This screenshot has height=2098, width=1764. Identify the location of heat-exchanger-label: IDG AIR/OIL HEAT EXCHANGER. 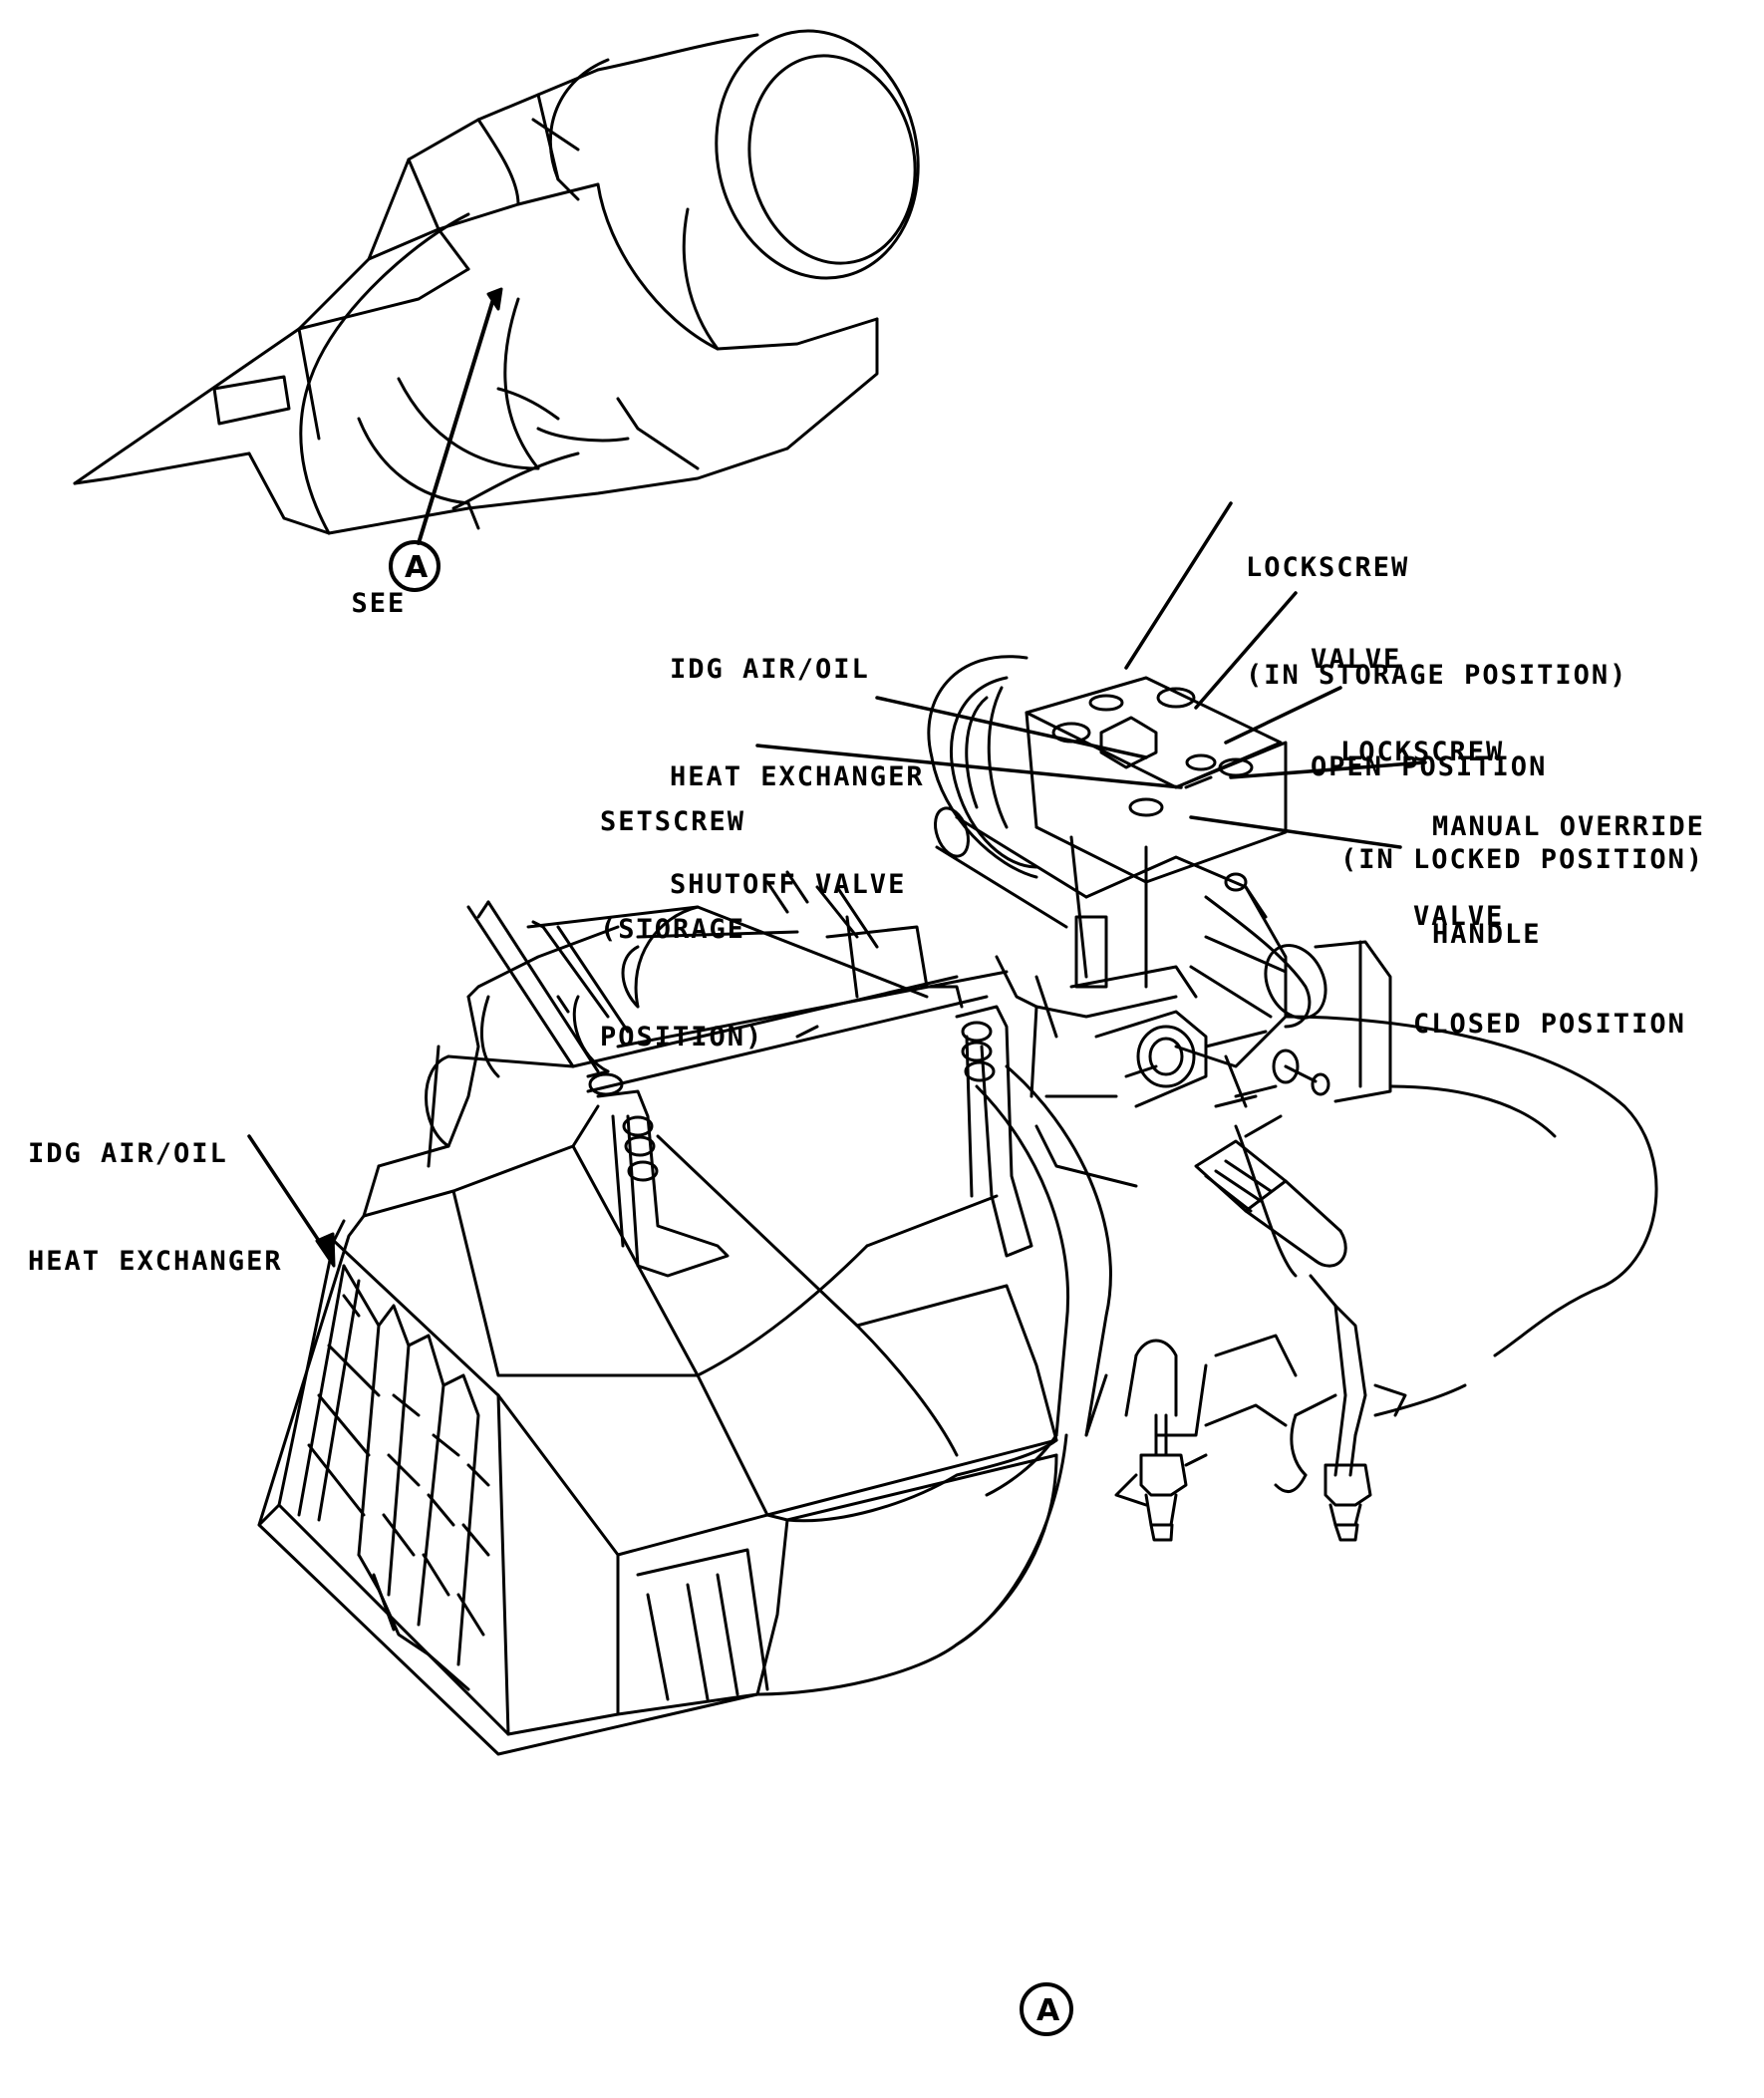
(155, 1190).